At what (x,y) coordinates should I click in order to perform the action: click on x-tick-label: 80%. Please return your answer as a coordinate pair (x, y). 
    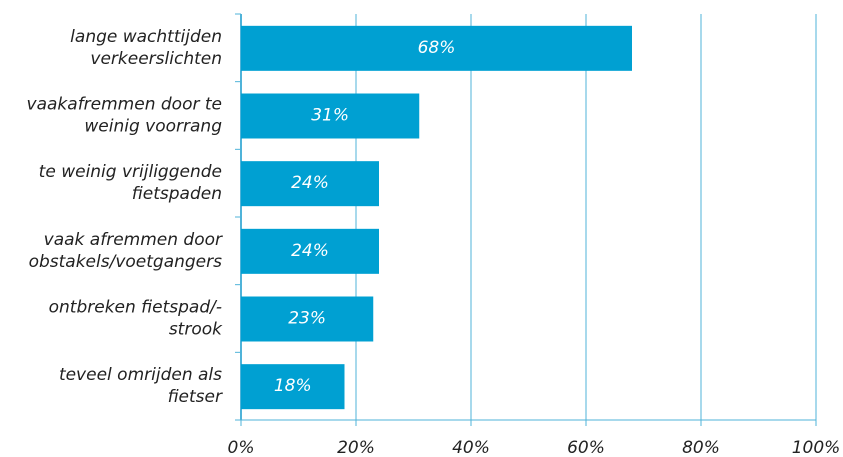
    Looking at the image, I should click on (701, 447).